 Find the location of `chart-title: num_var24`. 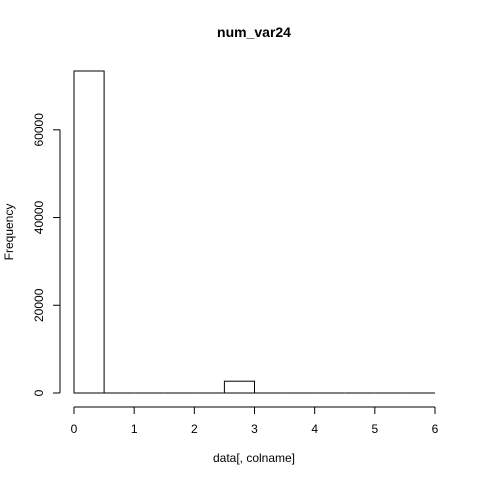

chart-title: num_var24 is located at coordinates (254, 32).